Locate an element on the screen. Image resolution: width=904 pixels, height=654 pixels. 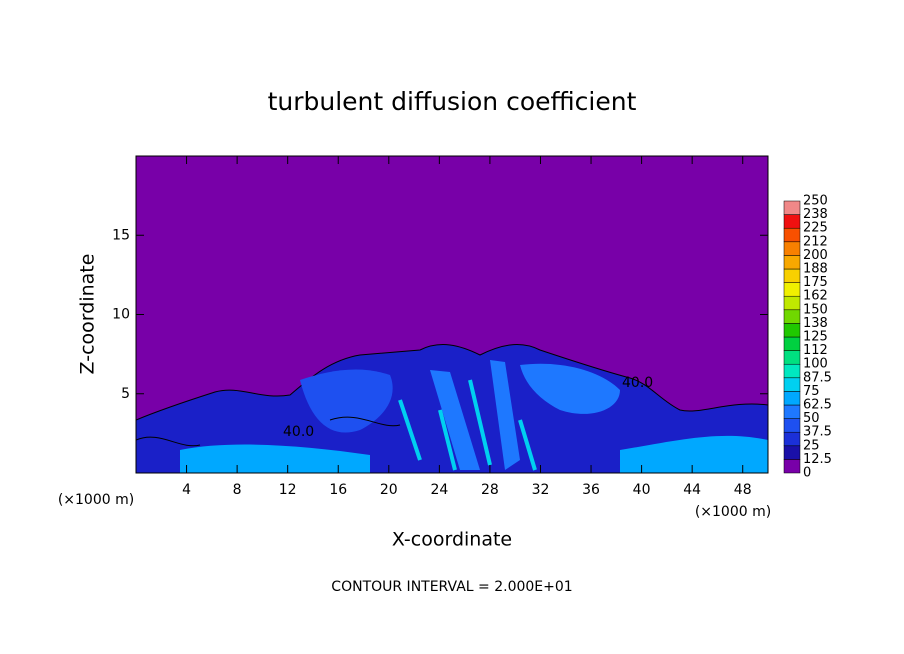
x-tick-label: 24 is located at coordinates (439, 490).